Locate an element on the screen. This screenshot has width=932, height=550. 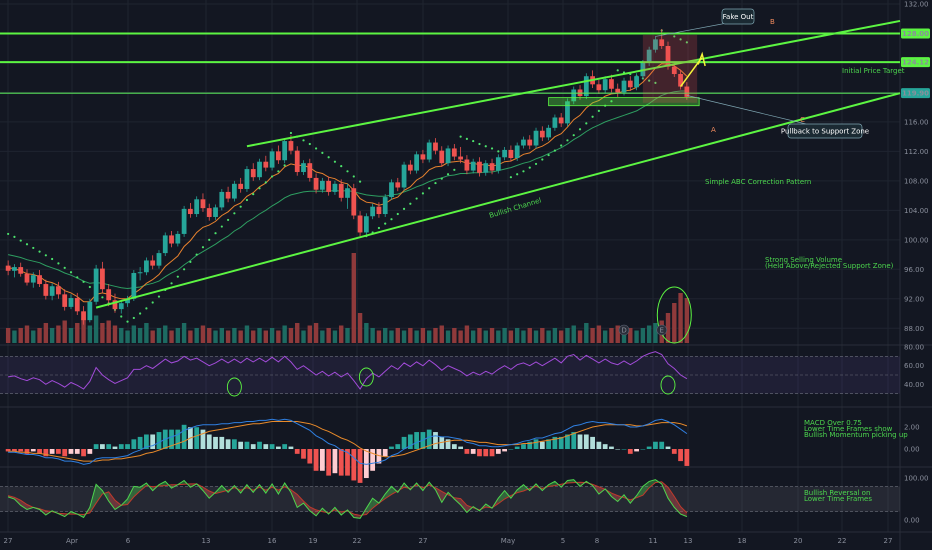
price-tick-label: 88.00 is located at coordinates (914, 329).